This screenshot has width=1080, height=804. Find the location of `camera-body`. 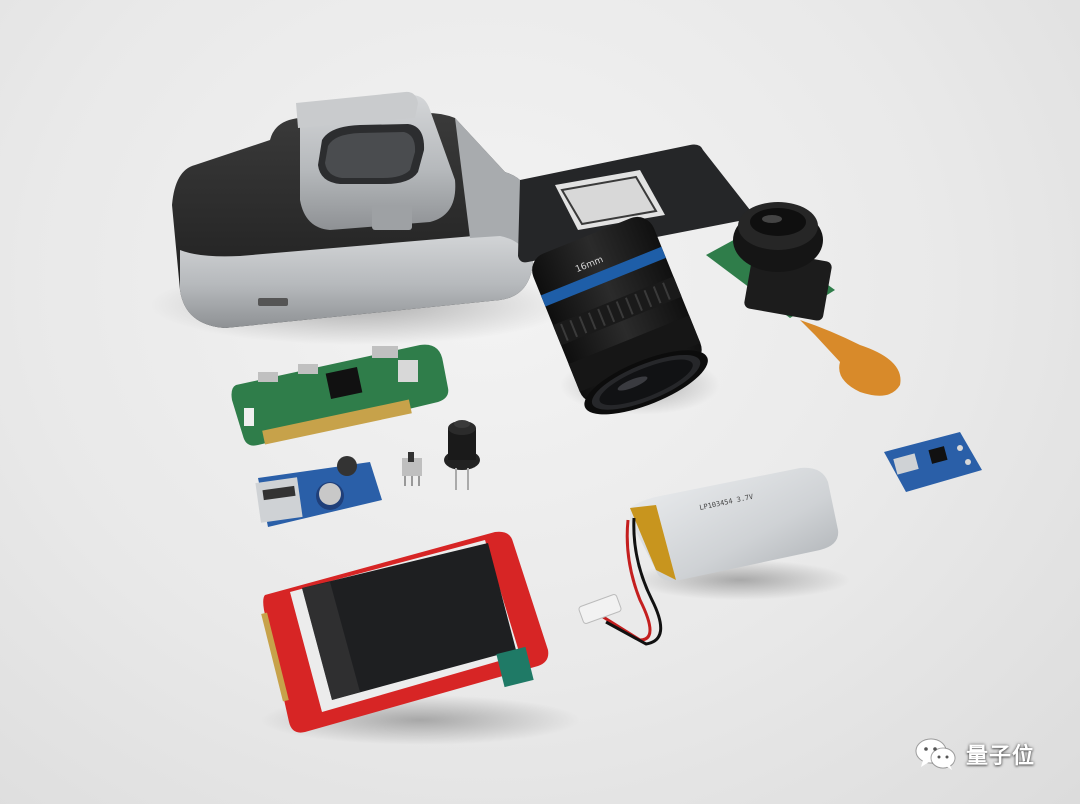

camera-body is located at coordinates (360, 218).